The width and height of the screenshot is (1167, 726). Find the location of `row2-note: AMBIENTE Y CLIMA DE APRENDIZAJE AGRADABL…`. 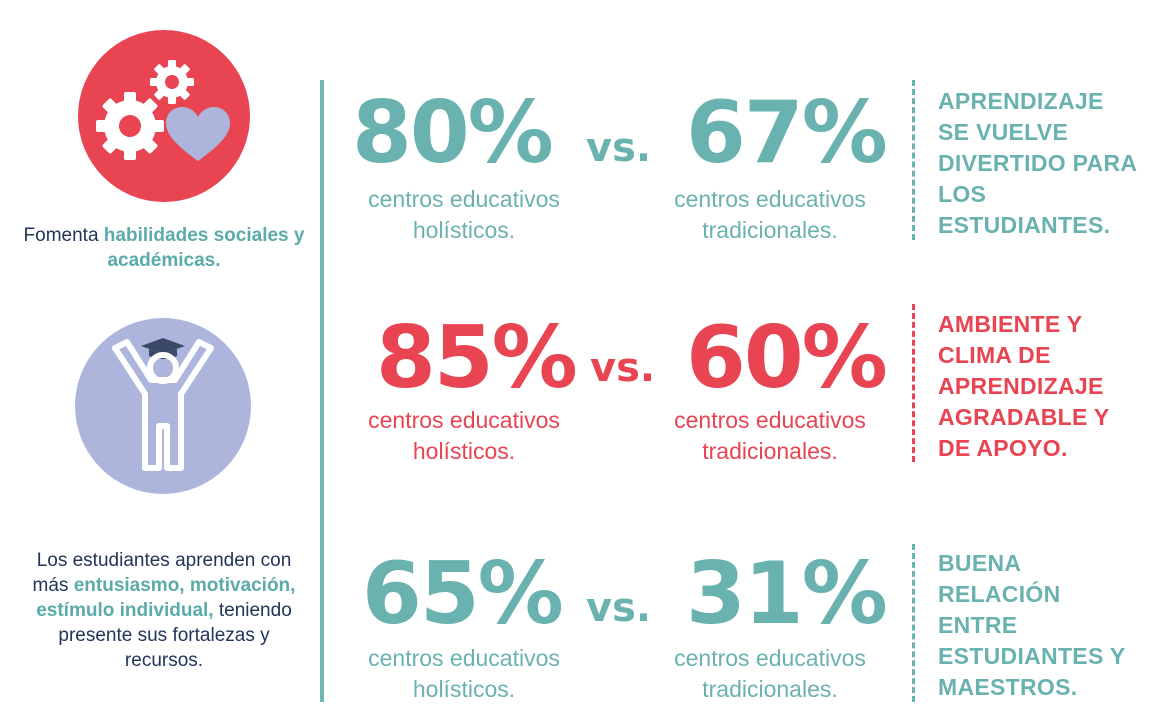

row2-note: AMBIENTE Y CLIMA DE APRENDIZAJE AGRADABL… is located at coordinates (1024, 386).